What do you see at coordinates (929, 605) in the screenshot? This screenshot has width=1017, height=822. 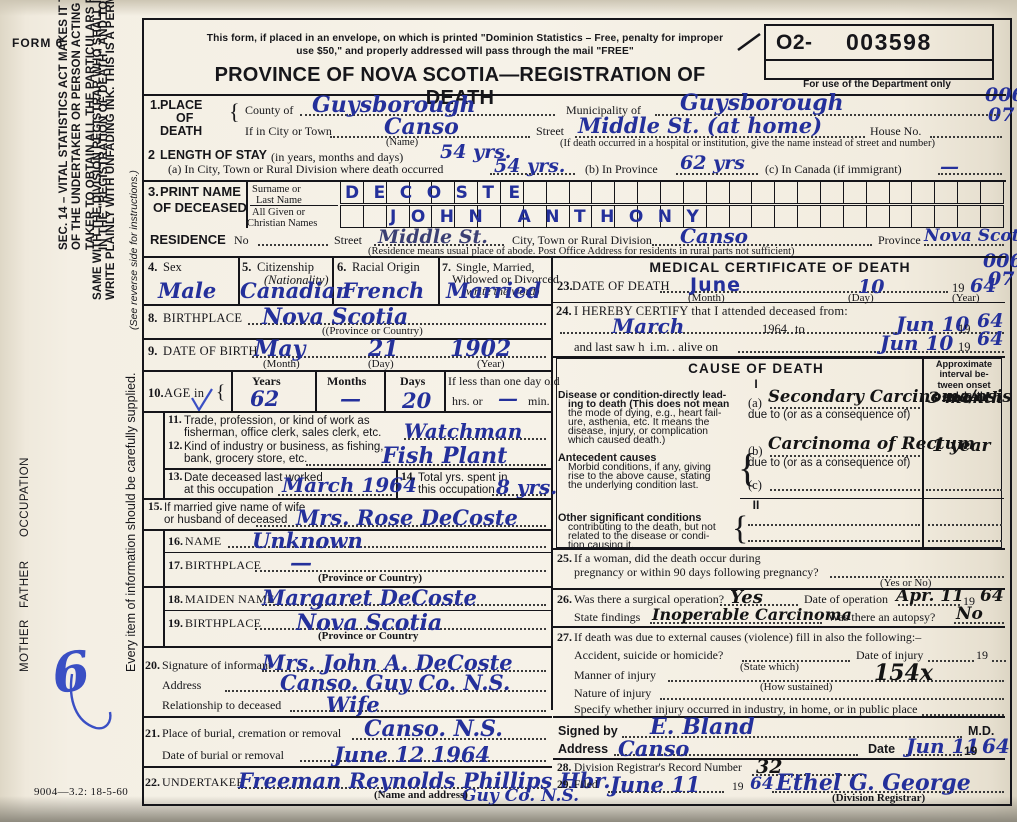 I see `section26-date-rule` at bounding box center [929, 605].